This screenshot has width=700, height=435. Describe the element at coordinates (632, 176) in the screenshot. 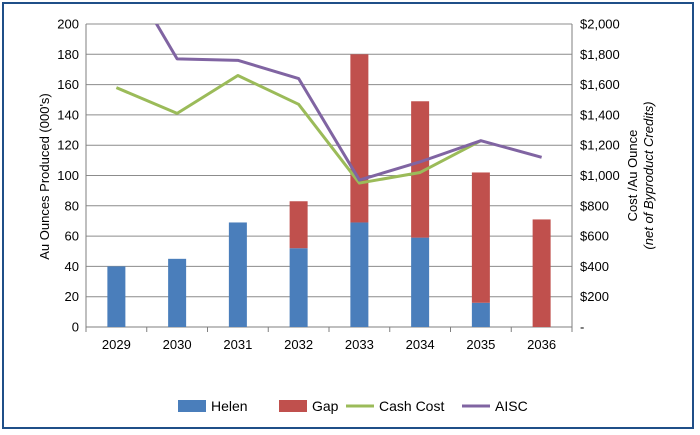

I see `y-right-axis-title: Cost /Au Ounce` at that location.